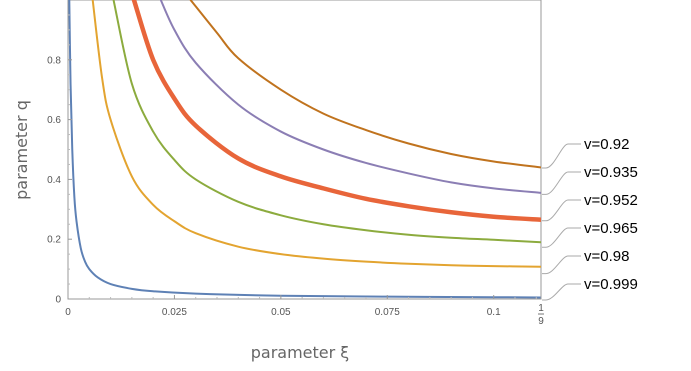  Describe the element at coordinates (541, 321) in the screenshot. I see `x-end-tick-denominator: 9` at that location.